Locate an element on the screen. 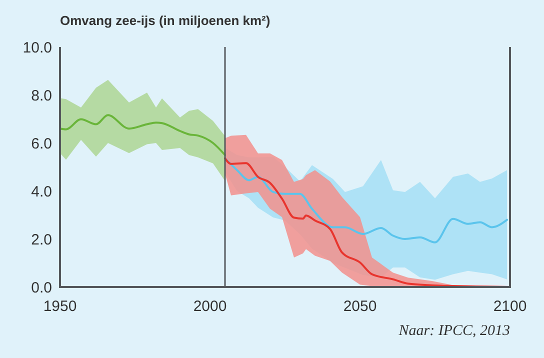 The height and width of the screenshot is (358, 544). x-tick-label: 1950 is located at coordinates (60, 306).